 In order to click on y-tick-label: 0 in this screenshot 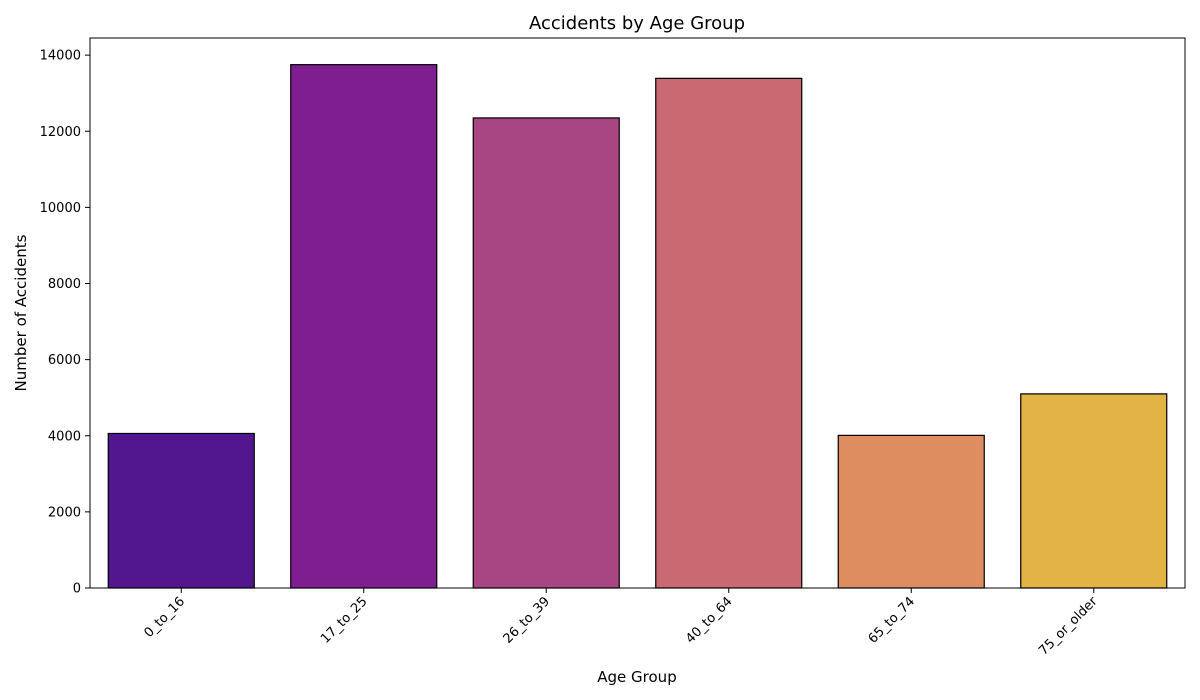, I will do `click(77, 589)`.